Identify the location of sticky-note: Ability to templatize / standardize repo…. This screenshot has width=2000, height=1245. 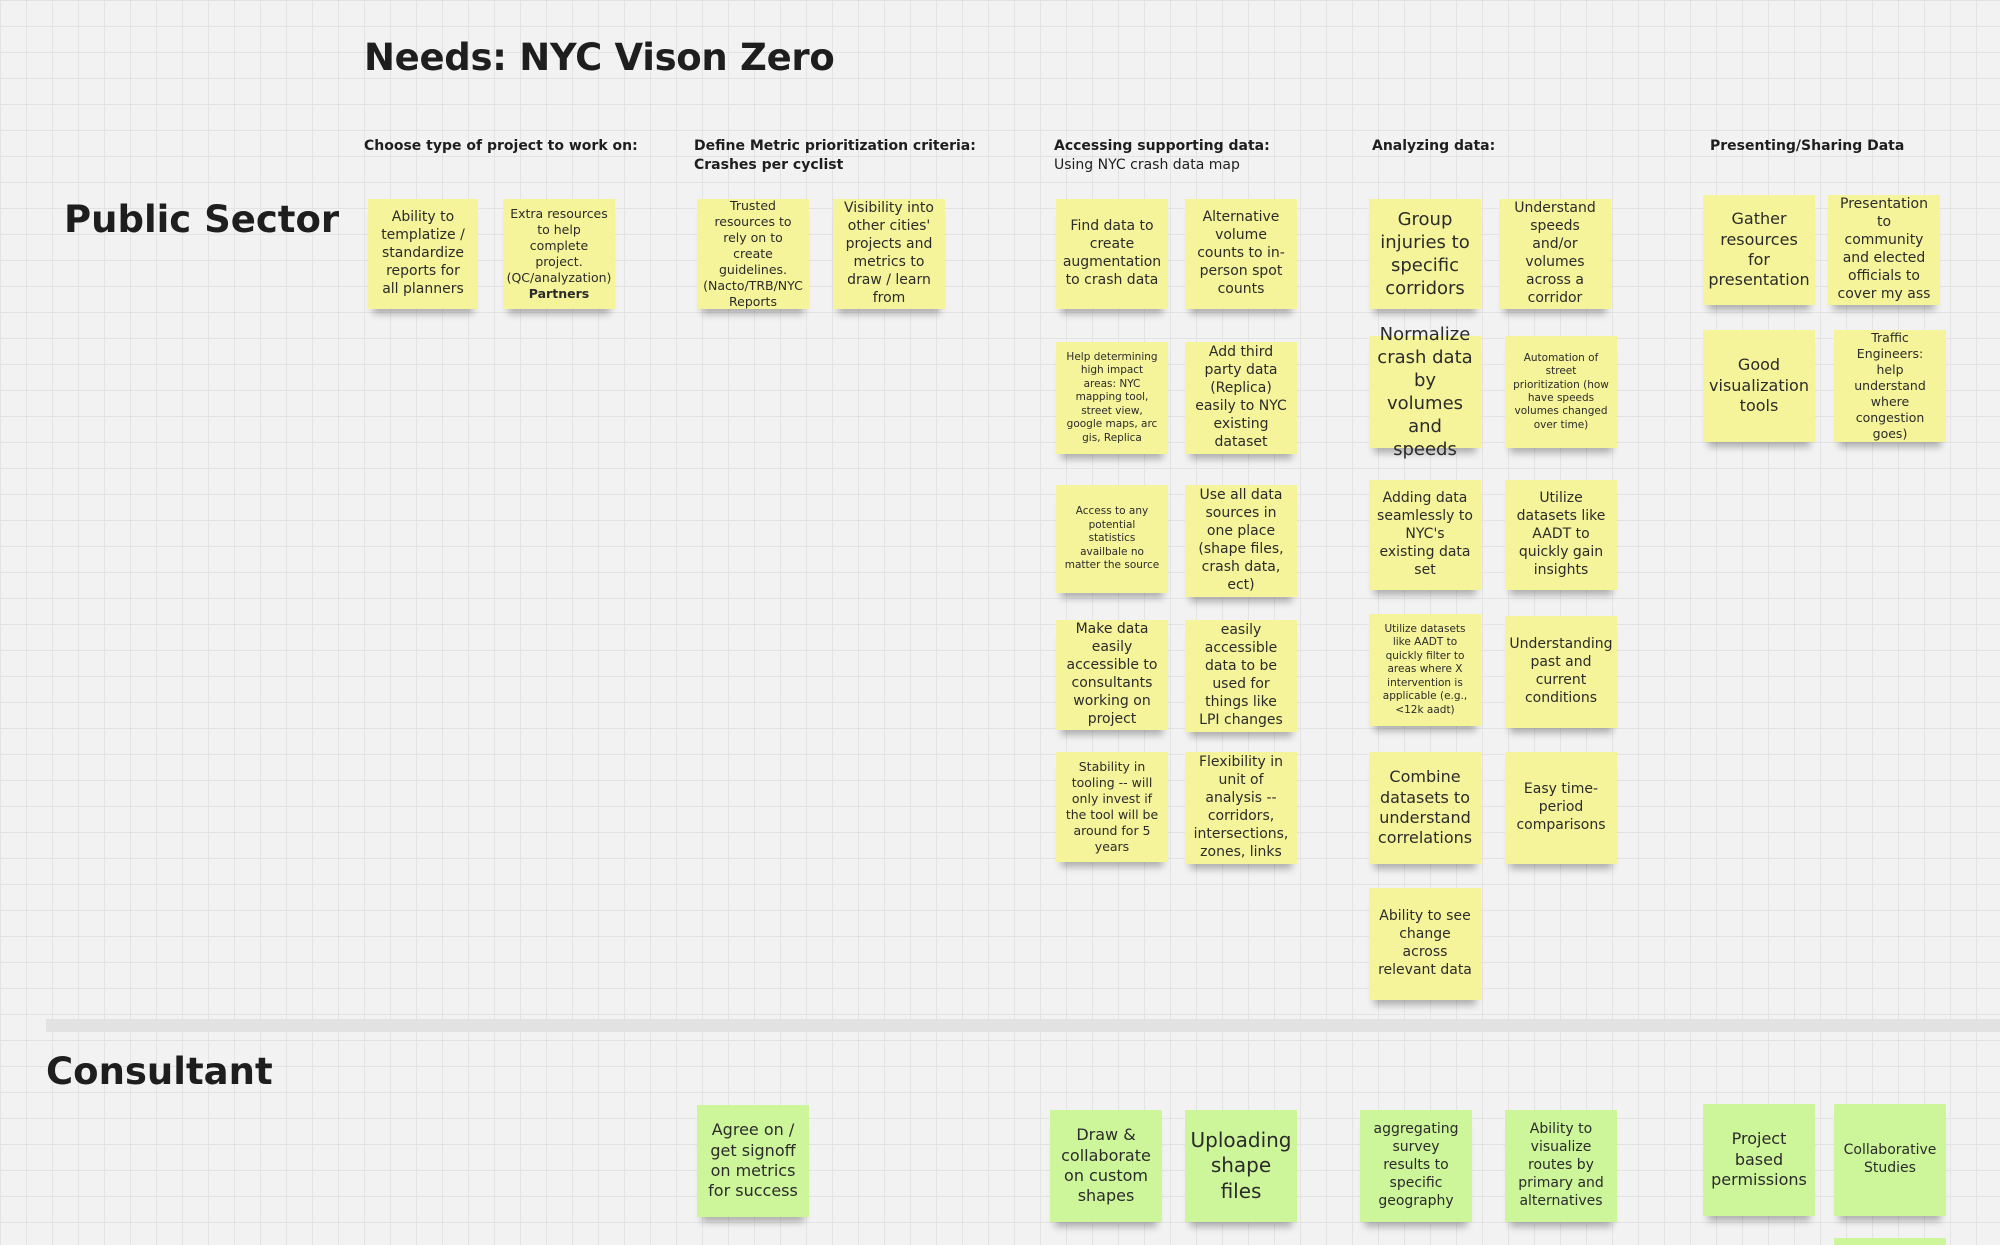
(423, 254).